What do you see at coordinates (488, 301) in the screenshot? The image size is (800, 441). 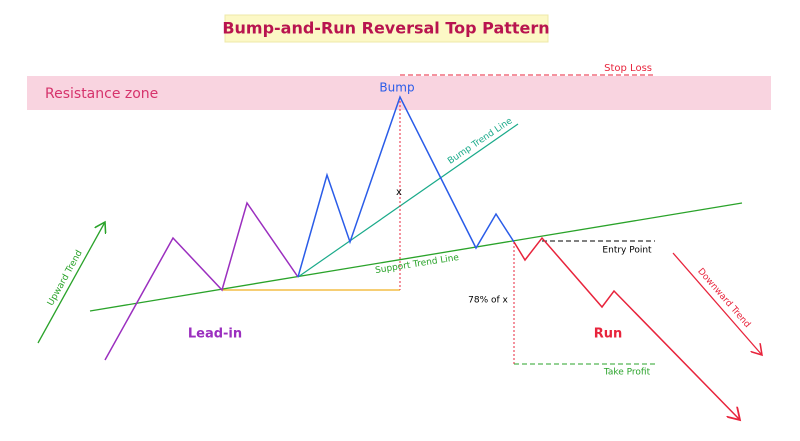 I see `ratio-label: 78% of x` at bounding box center [488, 301].